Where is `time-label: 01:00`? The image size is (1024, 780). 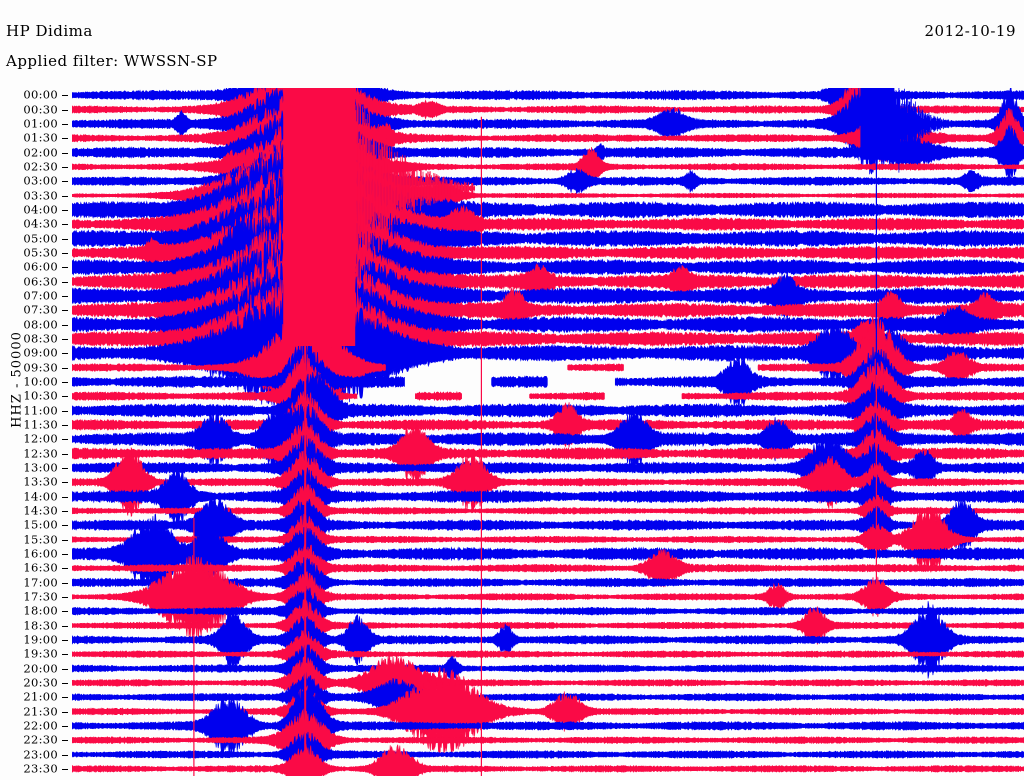
time-label: 01:00 is located at coordinates (40, 123).